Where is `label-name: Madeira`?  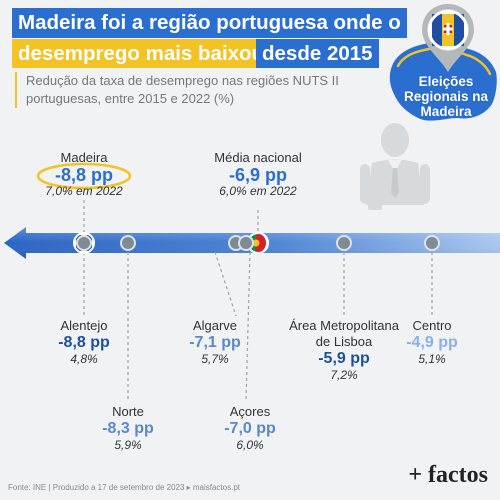
label-name: Madeira is located at coordinates (84, 157).